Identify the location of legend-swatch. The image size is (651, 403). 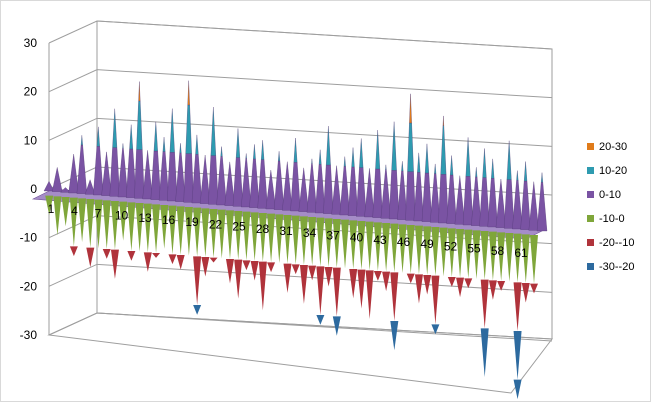
(590, 218).